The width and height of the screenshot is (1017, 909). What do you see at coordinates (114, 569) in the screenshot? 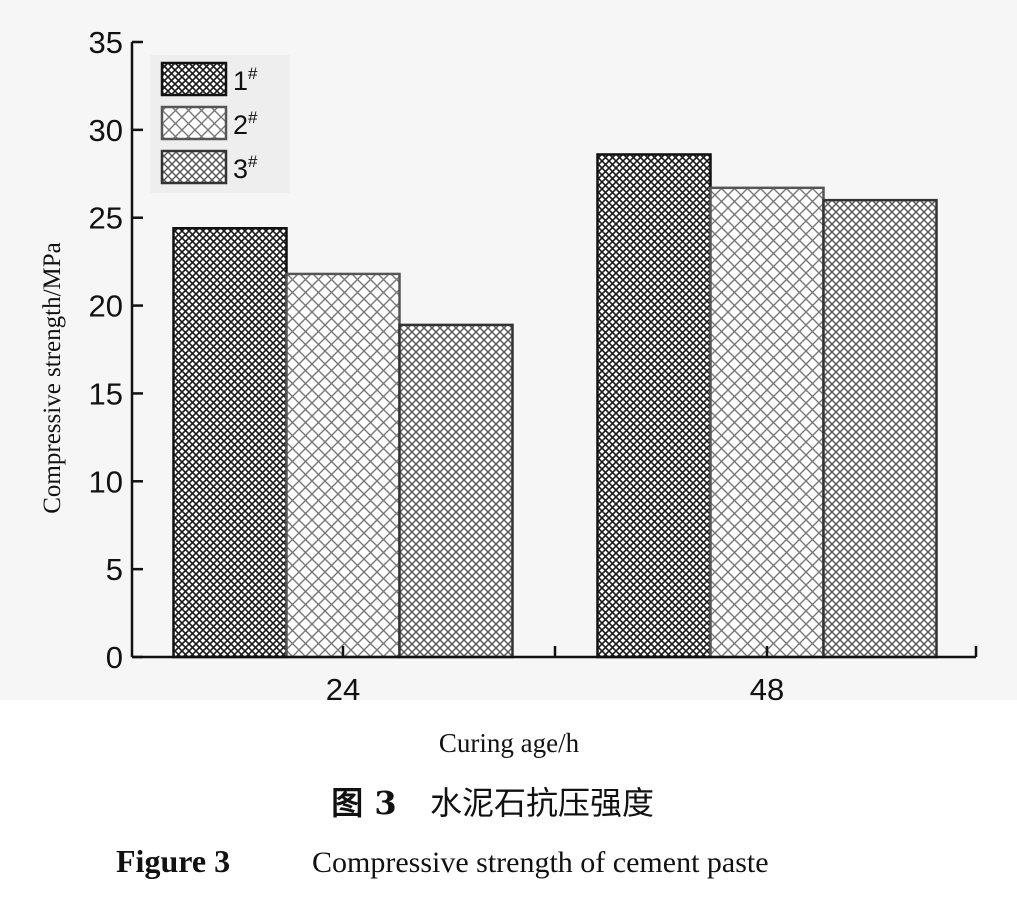
I see `y-tick-label: 5` at bounding box center [114, 569].